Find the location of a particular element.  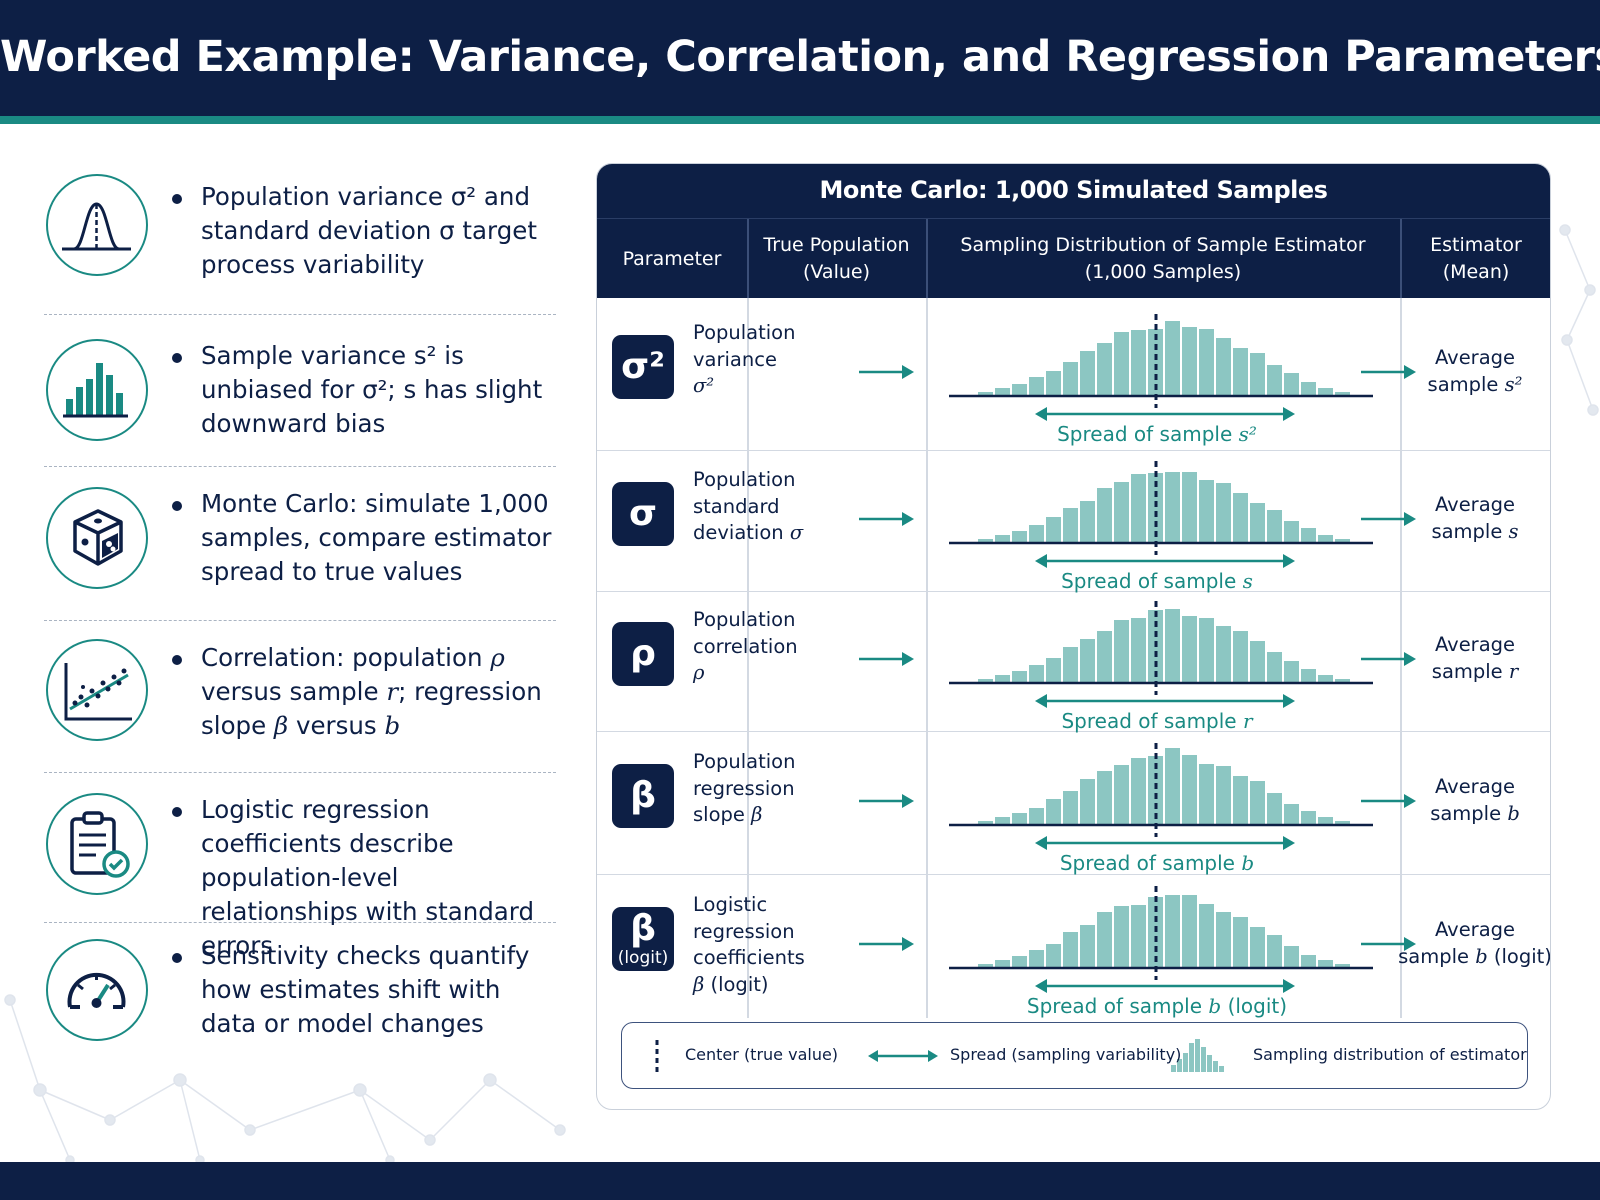

parameter-label-line: coefficients is located at coordinates (749, 957).